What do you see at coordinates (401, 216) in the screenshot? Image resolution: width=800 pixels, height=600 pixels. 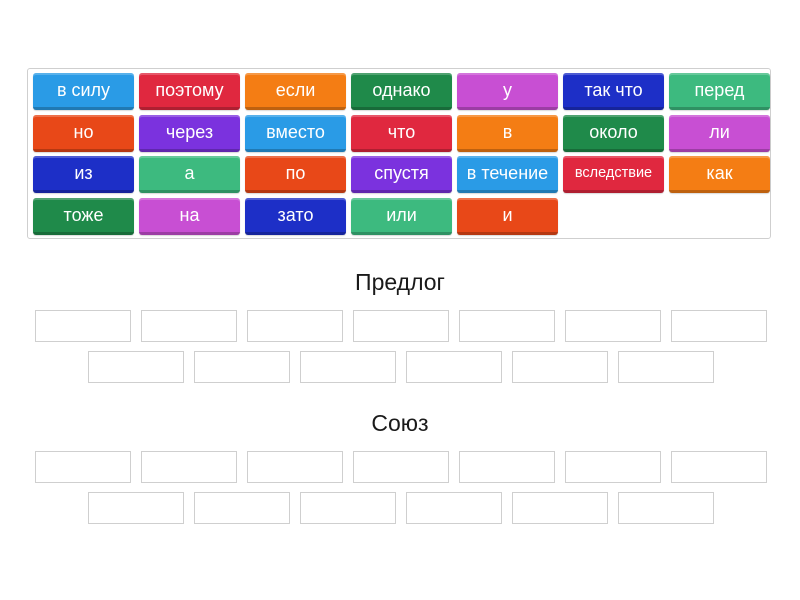 I see `word-tile: или` at bounding box center [401, 216].